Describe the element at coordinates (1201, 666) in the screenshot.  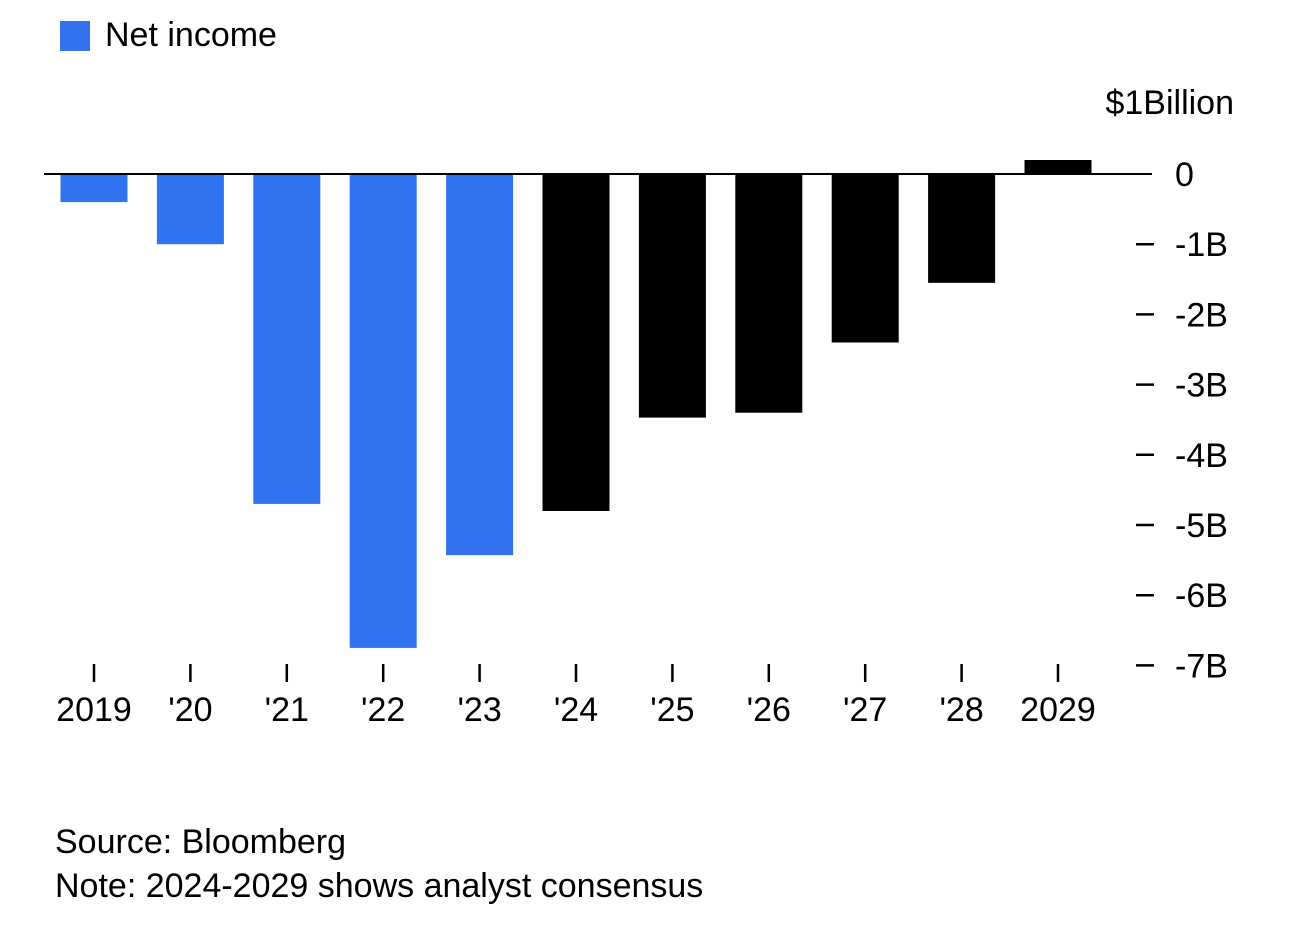
I see `y-tick-label-7: -7B` at that location.